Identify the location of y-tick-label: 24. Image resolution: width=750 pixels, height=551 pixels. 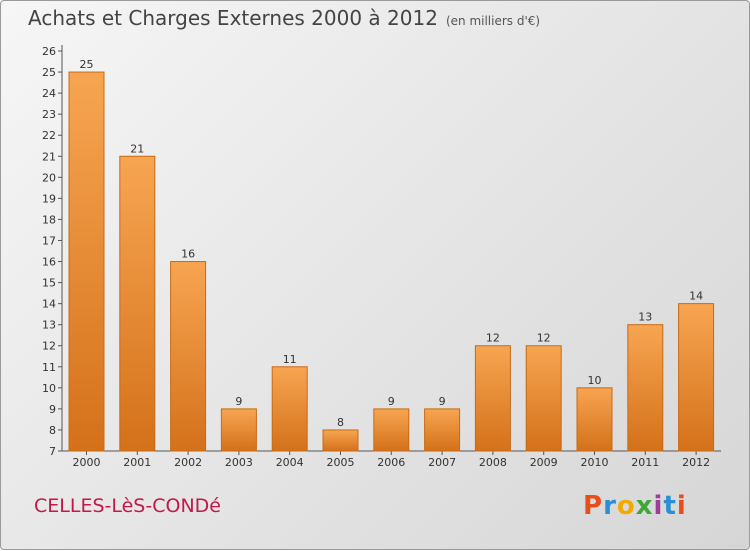
(49, 93).